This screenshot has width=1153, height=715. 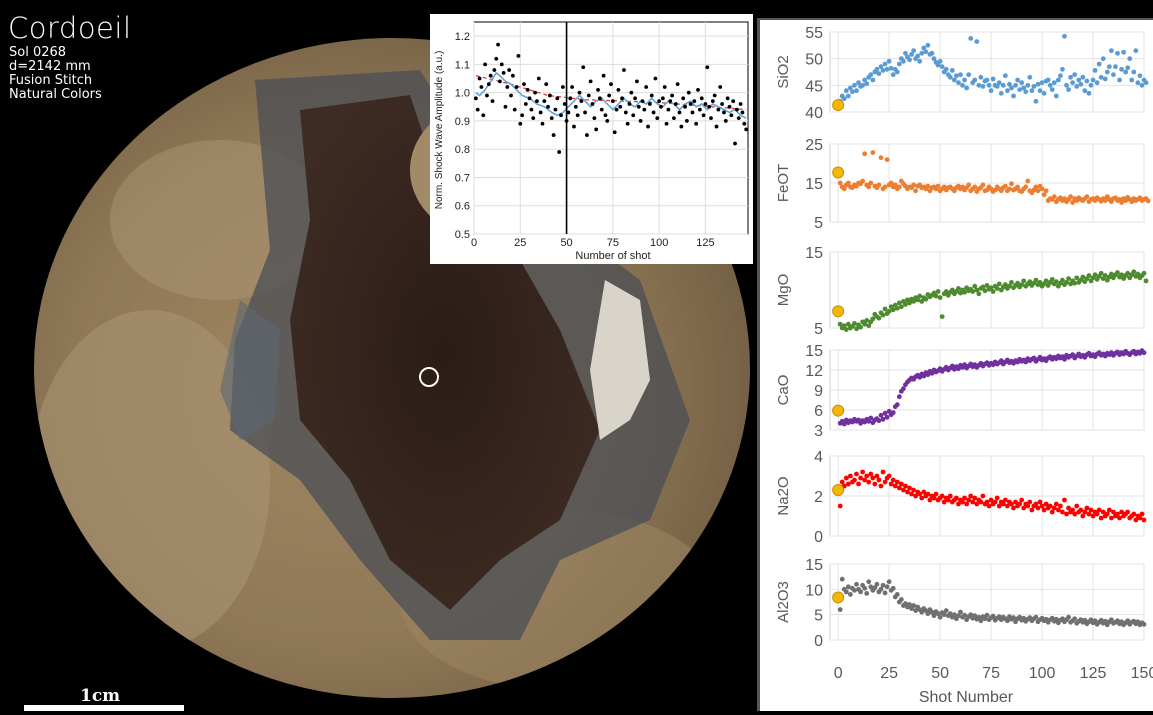 I want to click on mgo-ytick-label: 15, so click(x=814, y=253).